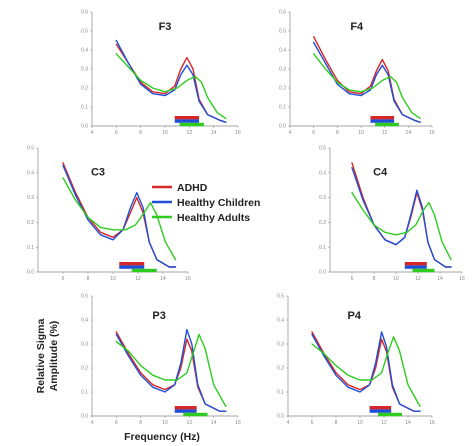 This screenshot has height=446, width=474. Describe the element at coordinates (162, 437) in the screenshot. I see `x-axis-label: Frequency (Hz)` at that location.